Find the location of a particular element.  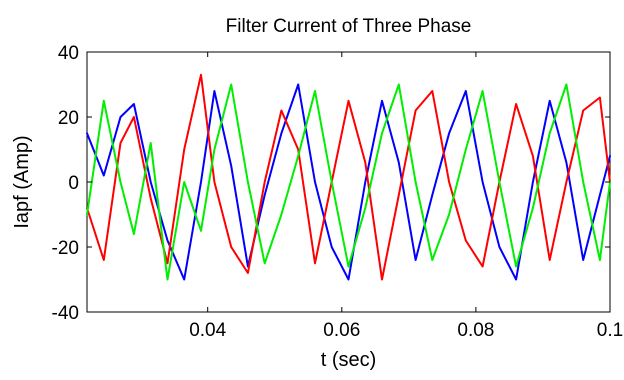

y-tick-label: 40 is located at coordinates (68, 53).